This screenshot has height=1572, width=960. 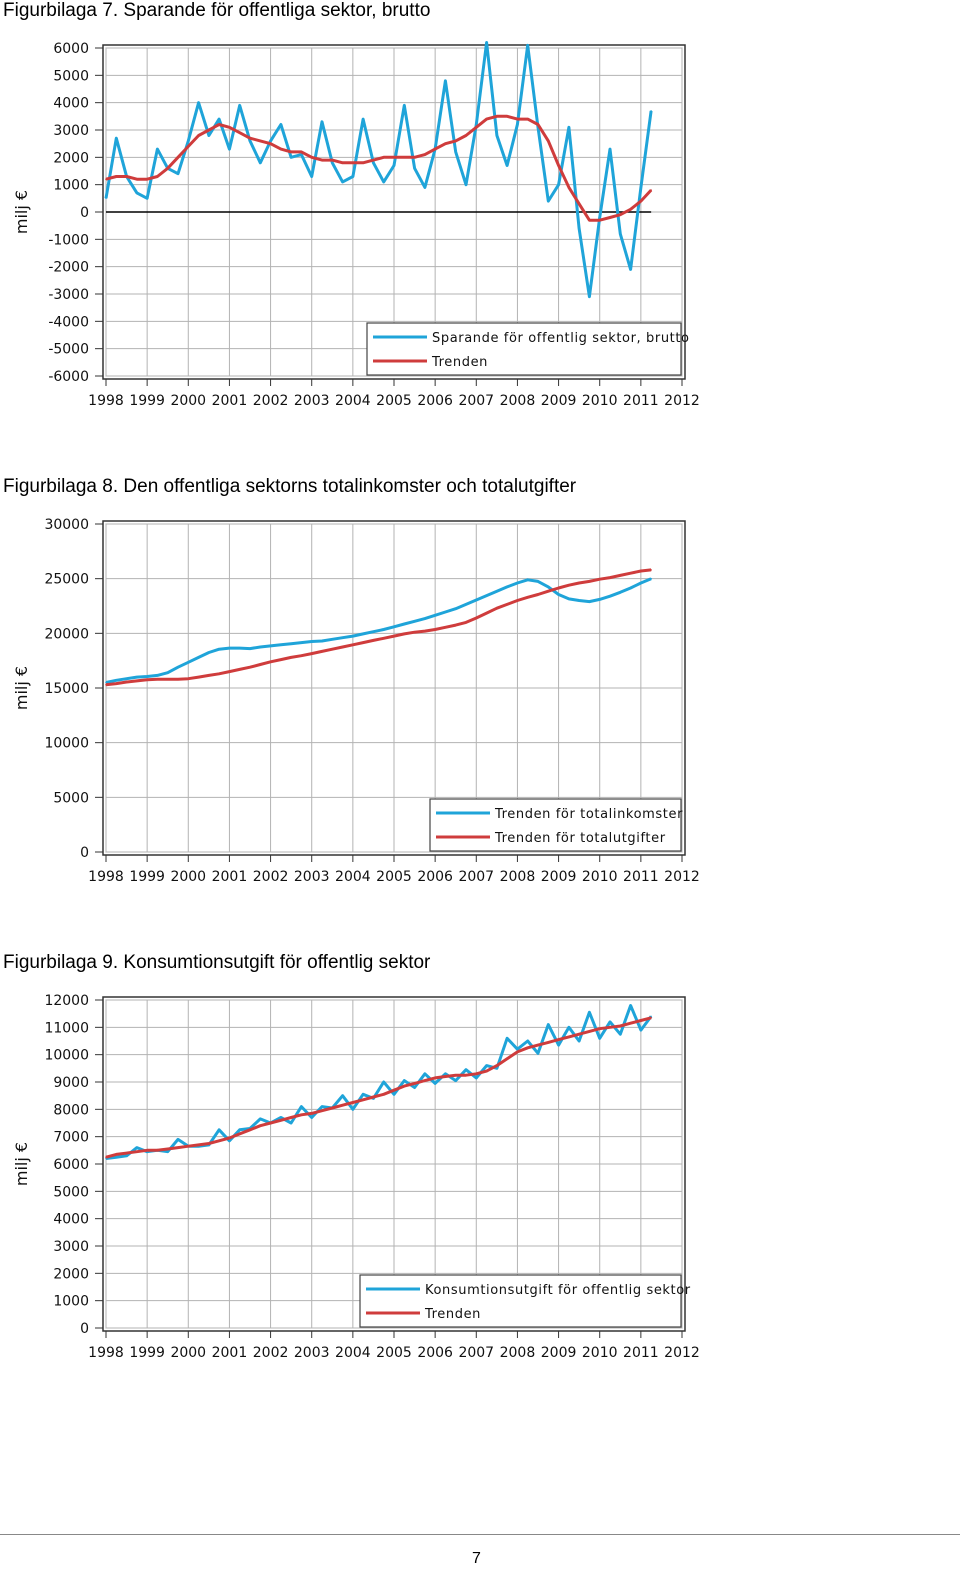 What do you see at coordinates (68, 240) in the screenshot?
I see `y-tick-label: -1000` at bounding box center [68, 240].